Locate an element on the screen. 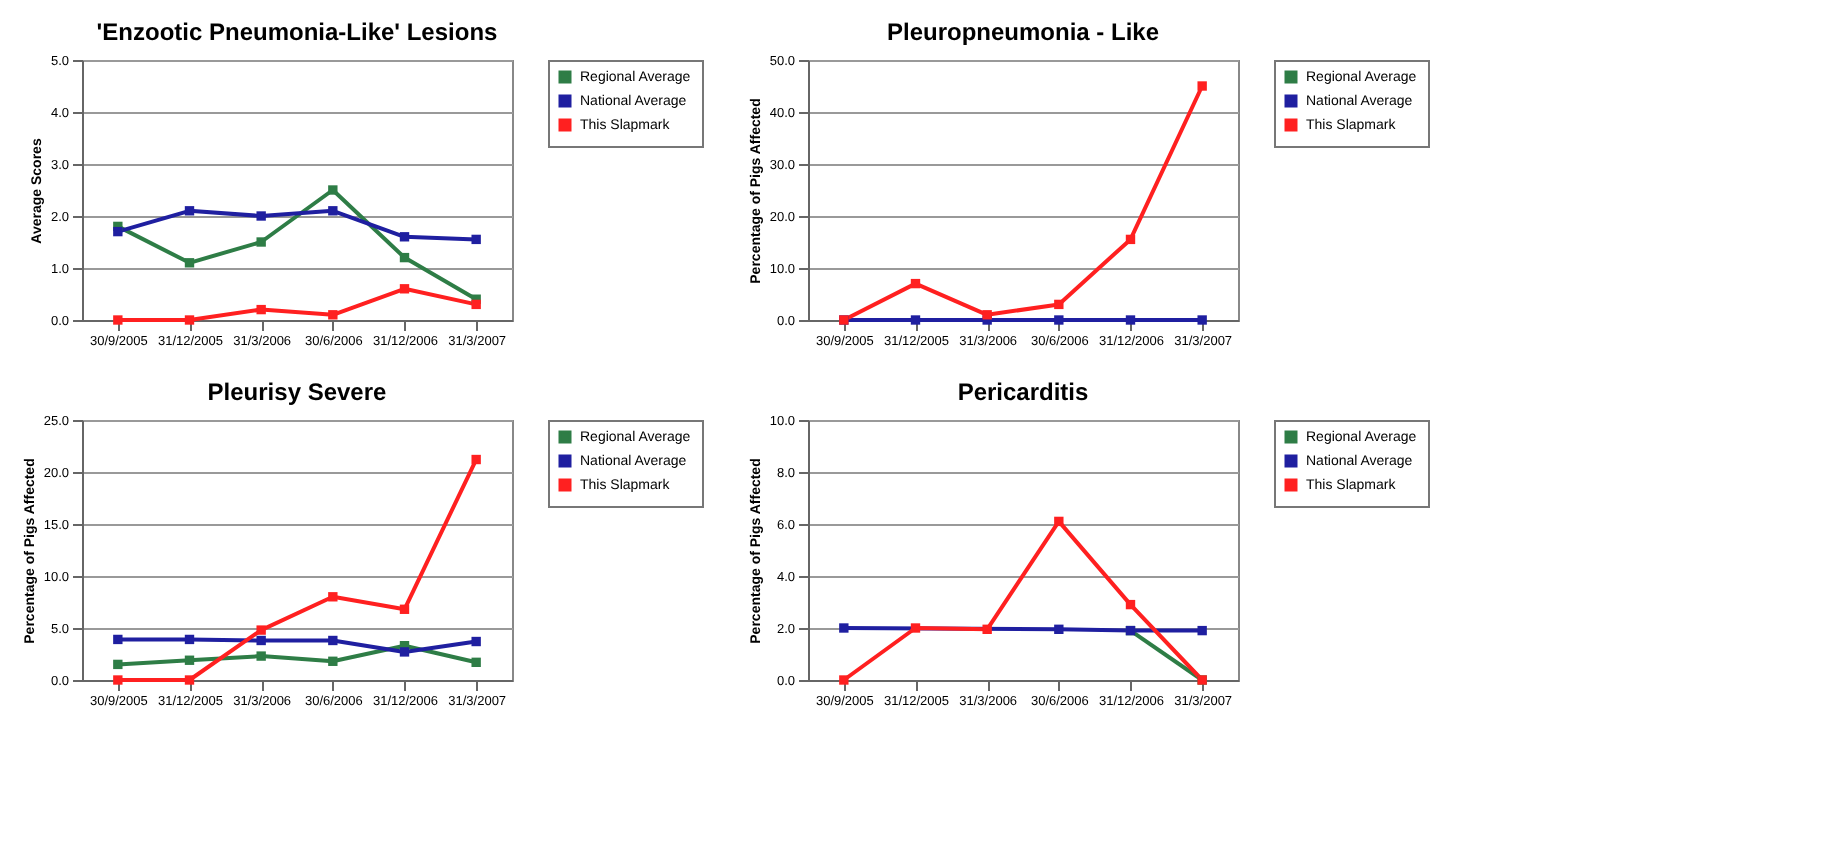 Image resolution: width=1828 pixels, height=850 pixels. chart-title: Pericarditis is located at coordinates (1023, 392).